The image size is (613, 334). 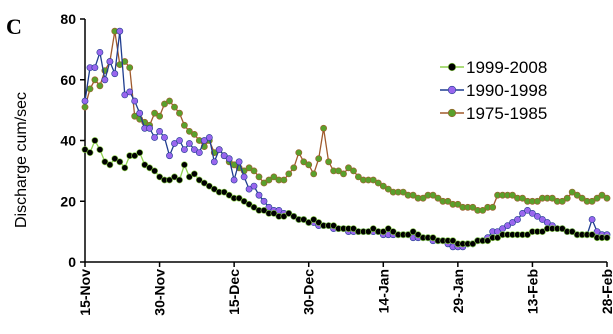 I want to click on y-tick-label: 20, so click(x=68, y=201).